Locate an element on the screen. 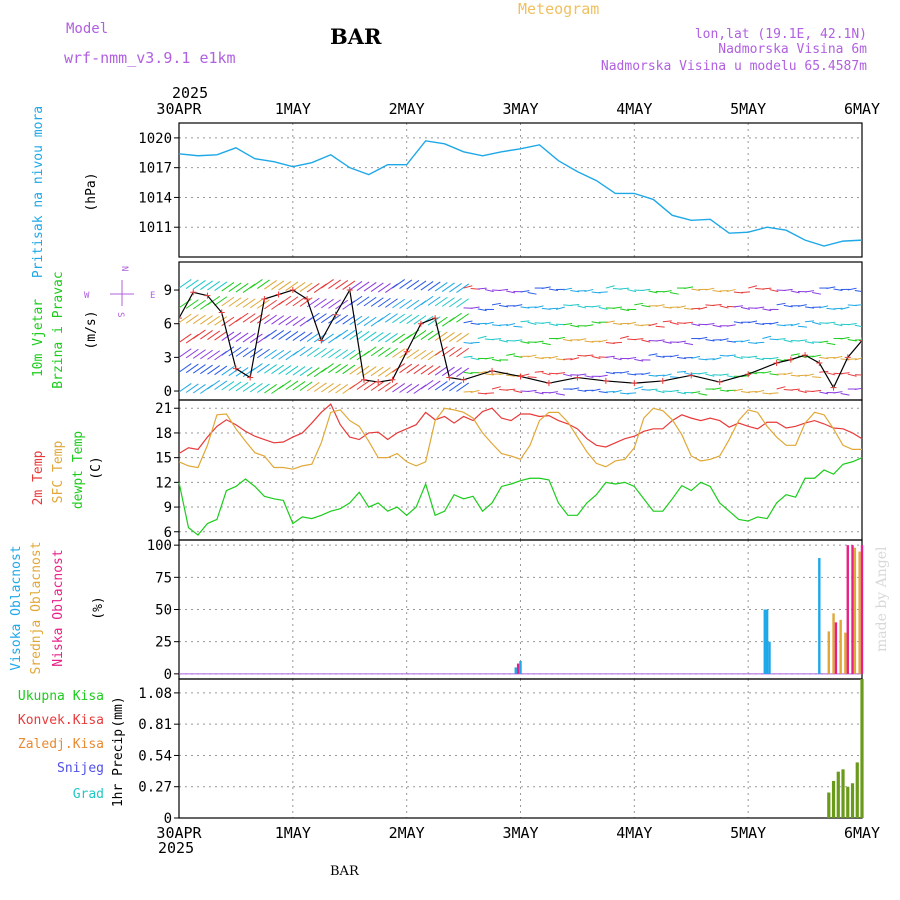 This screenshot has height=900, width=900. x-tick-bottom: 30APR is located at coordinates (179, 833).